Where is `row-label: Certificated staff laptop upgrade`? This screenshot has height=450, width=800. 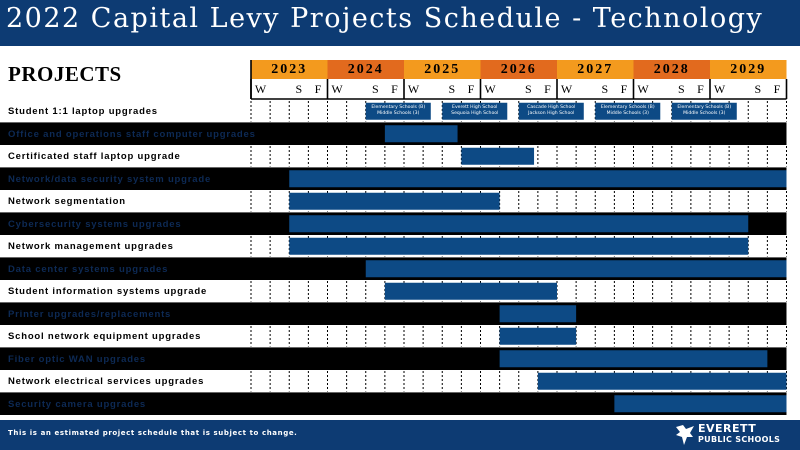
row-label: Certificated staff laptop upgrade is located at coordinates (94, 156).